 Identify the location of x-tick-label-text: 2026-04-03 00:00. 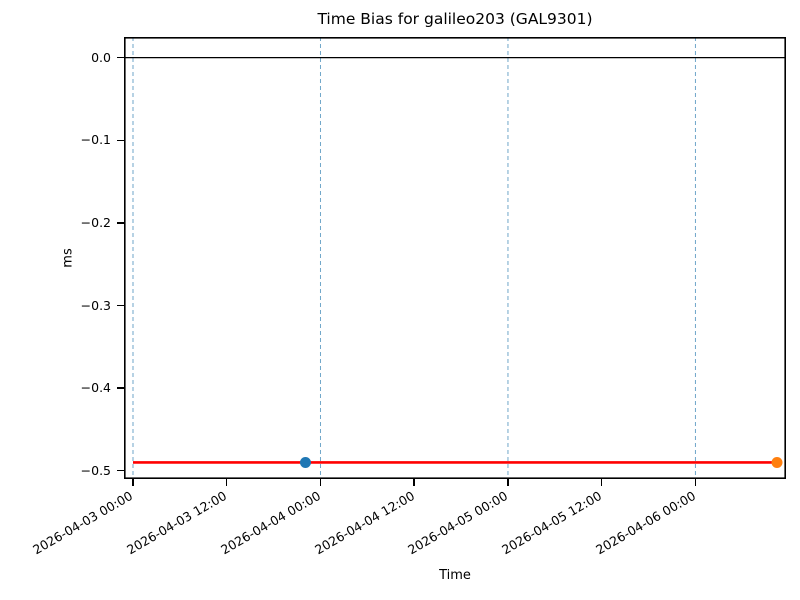
(83, 523).